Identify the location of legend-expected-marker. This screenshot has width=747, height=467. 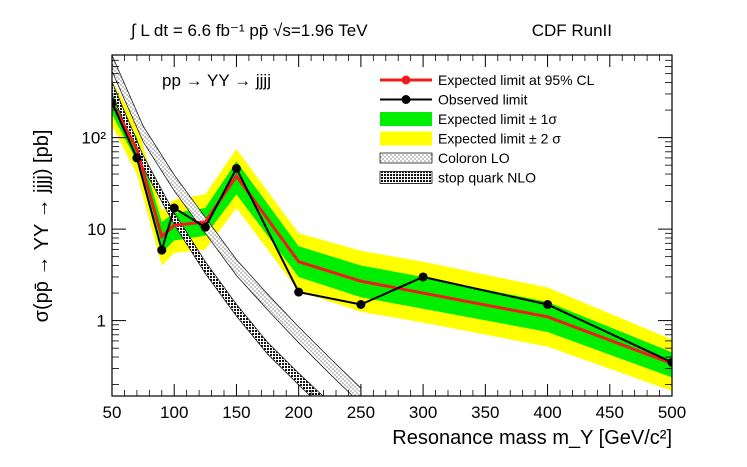
(406, 80).